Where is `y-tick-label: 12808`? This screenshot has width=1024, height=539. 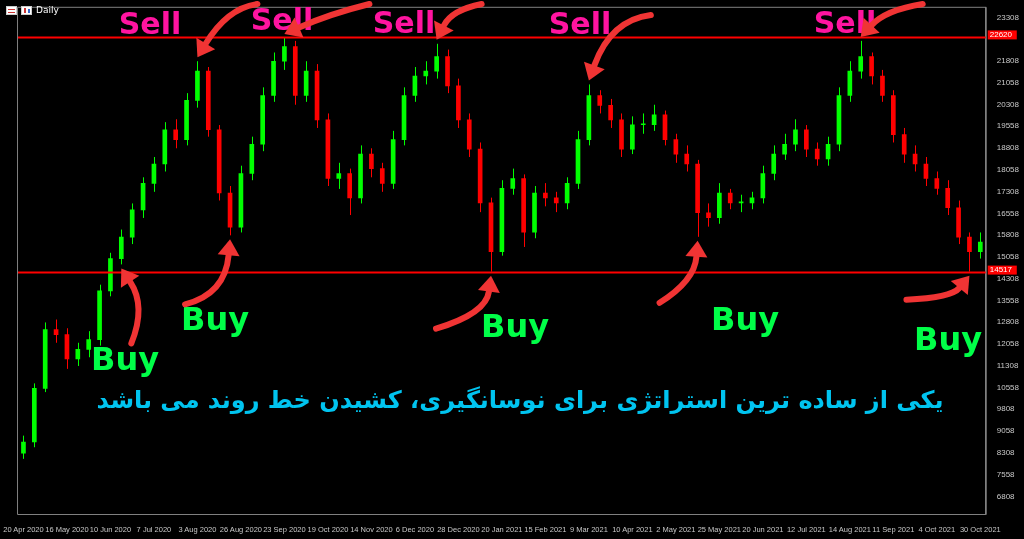 y-tick-label: 12808 is located at coordinates (1008, 322).